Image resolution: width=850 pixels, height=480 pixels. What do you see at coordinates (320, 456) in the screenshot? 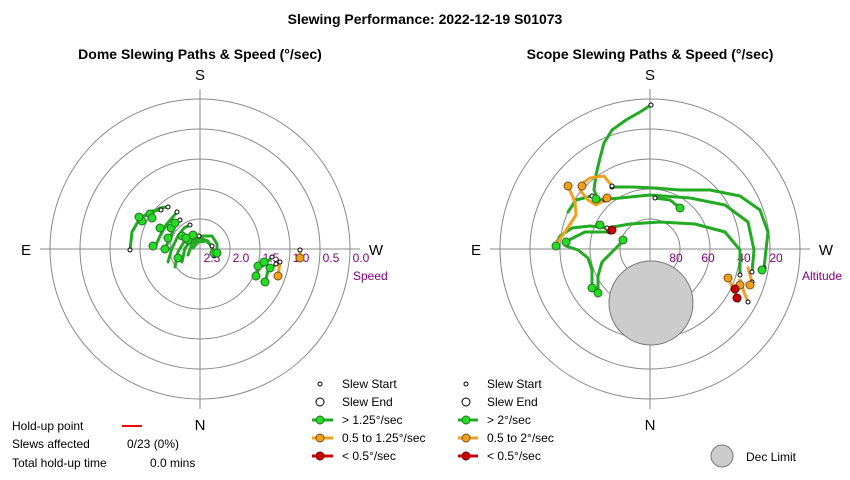
I see `legend-slow-marker` at bounding box center [320, 456].